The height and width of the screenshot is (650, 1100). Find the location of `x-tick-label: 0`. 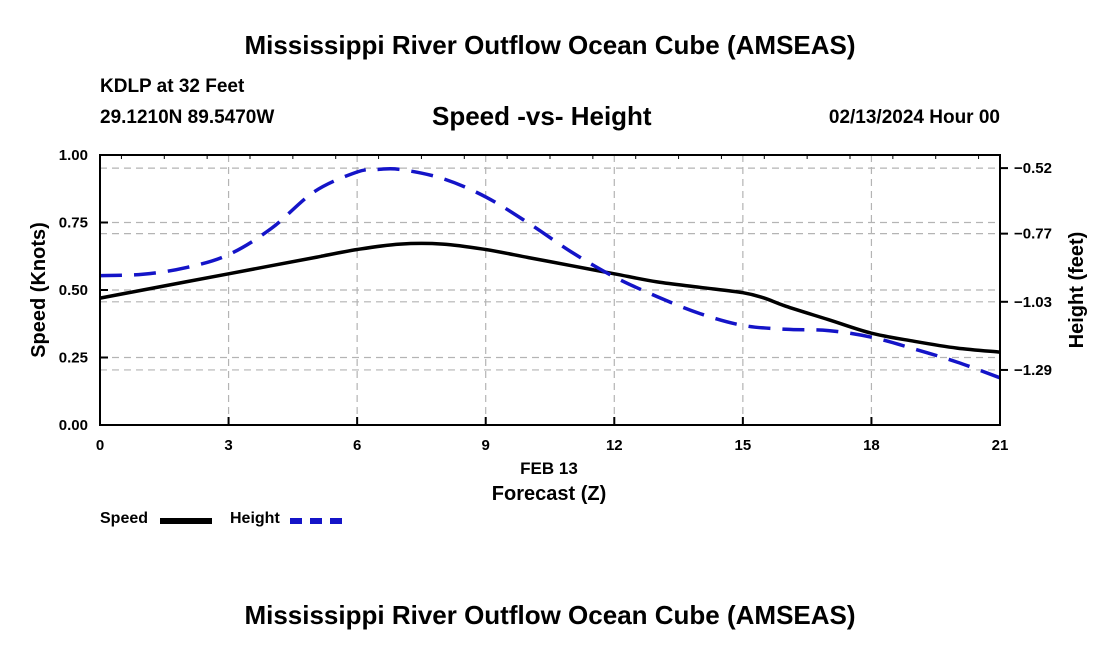

x-tick-label: 0 is located at coordinates (100, 445).